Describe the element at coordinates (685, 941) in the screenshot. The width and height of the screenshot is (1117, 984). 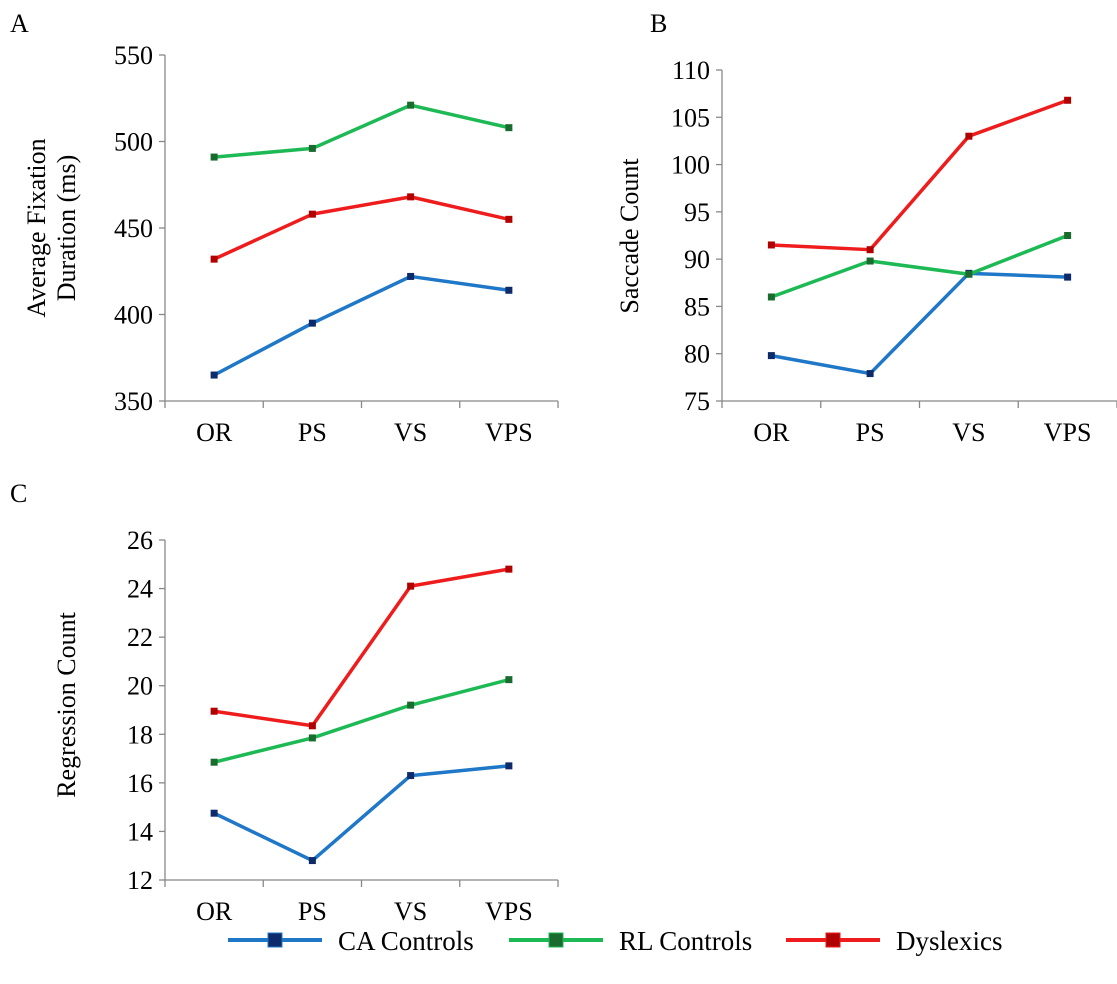
I see `legend-label: RL Controls` at that location.